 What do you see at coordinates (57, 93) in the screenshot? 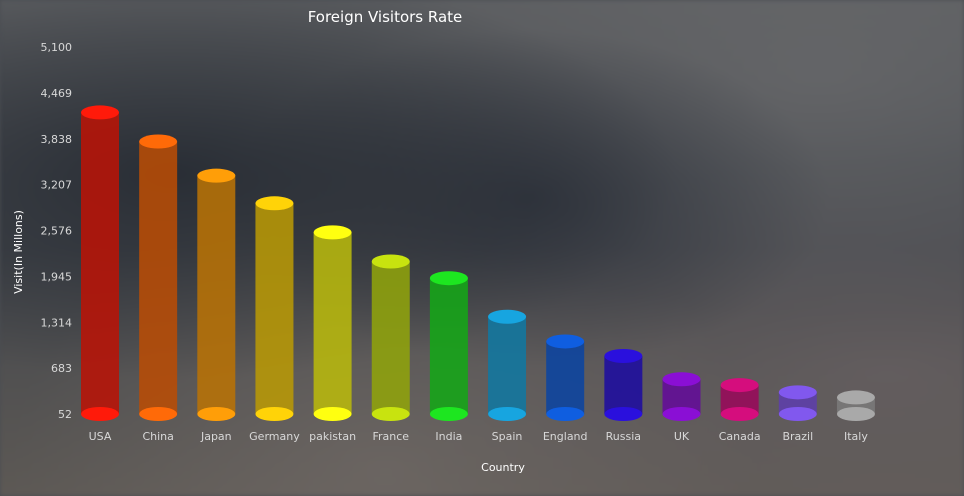
I see `y-tick-label: 4,469` at bounding box center [57, 93].